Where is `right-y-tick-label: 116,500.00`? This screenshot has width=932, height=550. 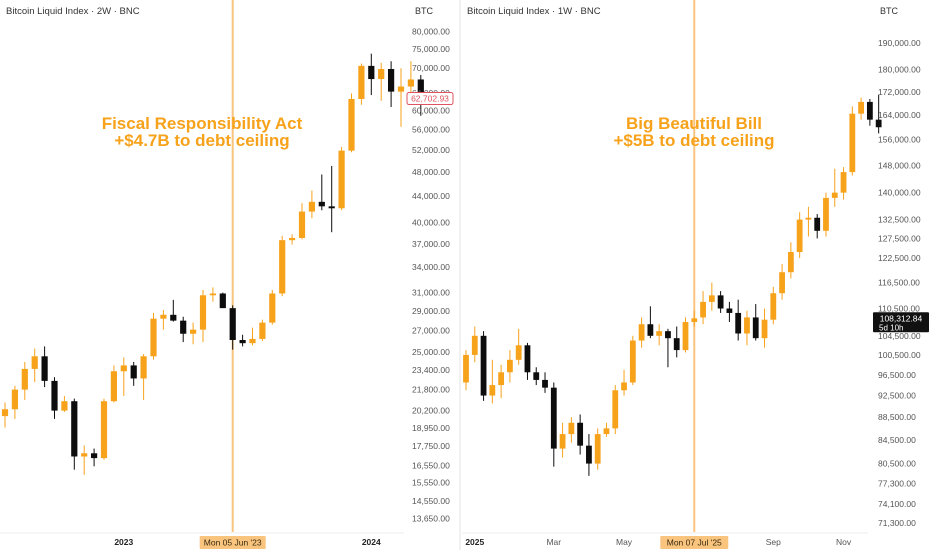
right-y-tick-label: 116,500.00 is located at coordinates (899, 283).